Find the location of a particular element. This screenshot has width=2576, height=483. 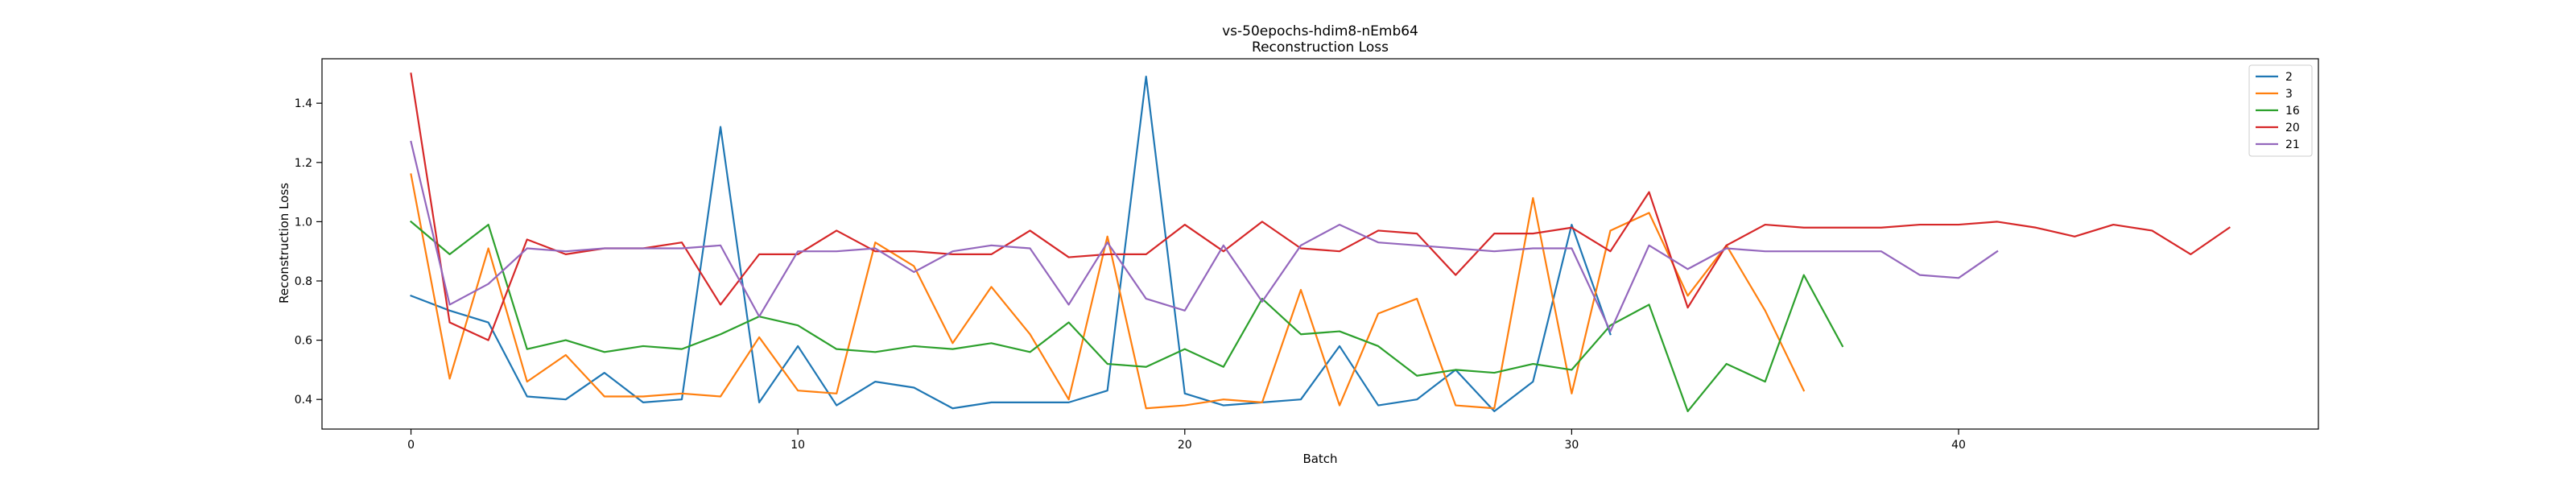

y-tick-label: 1.0 is located at coordinates (303, 222).